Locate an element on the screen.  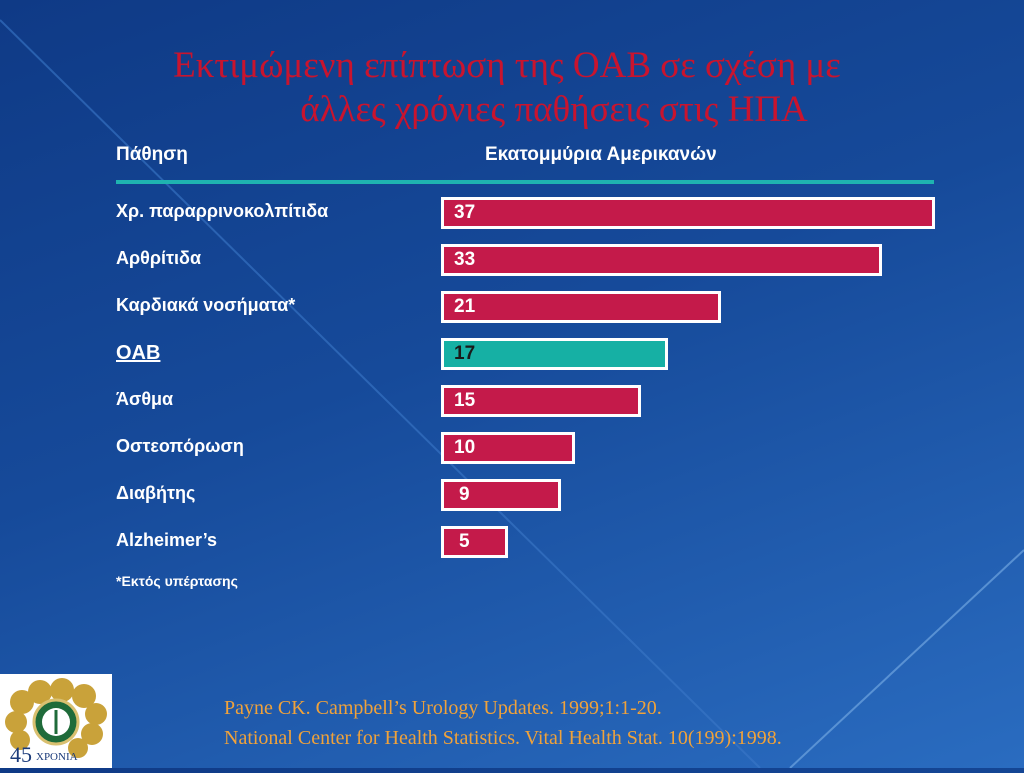
category-label: OAB is located at coordinates (138, 353).